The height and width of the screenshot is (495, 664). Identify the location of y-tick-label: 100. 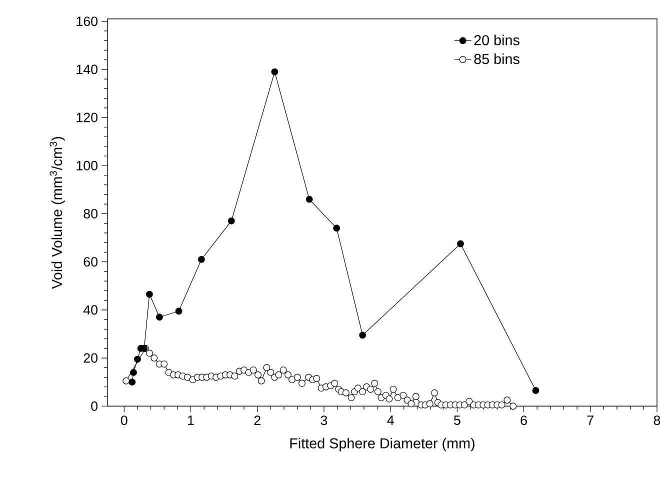
(87, 165).